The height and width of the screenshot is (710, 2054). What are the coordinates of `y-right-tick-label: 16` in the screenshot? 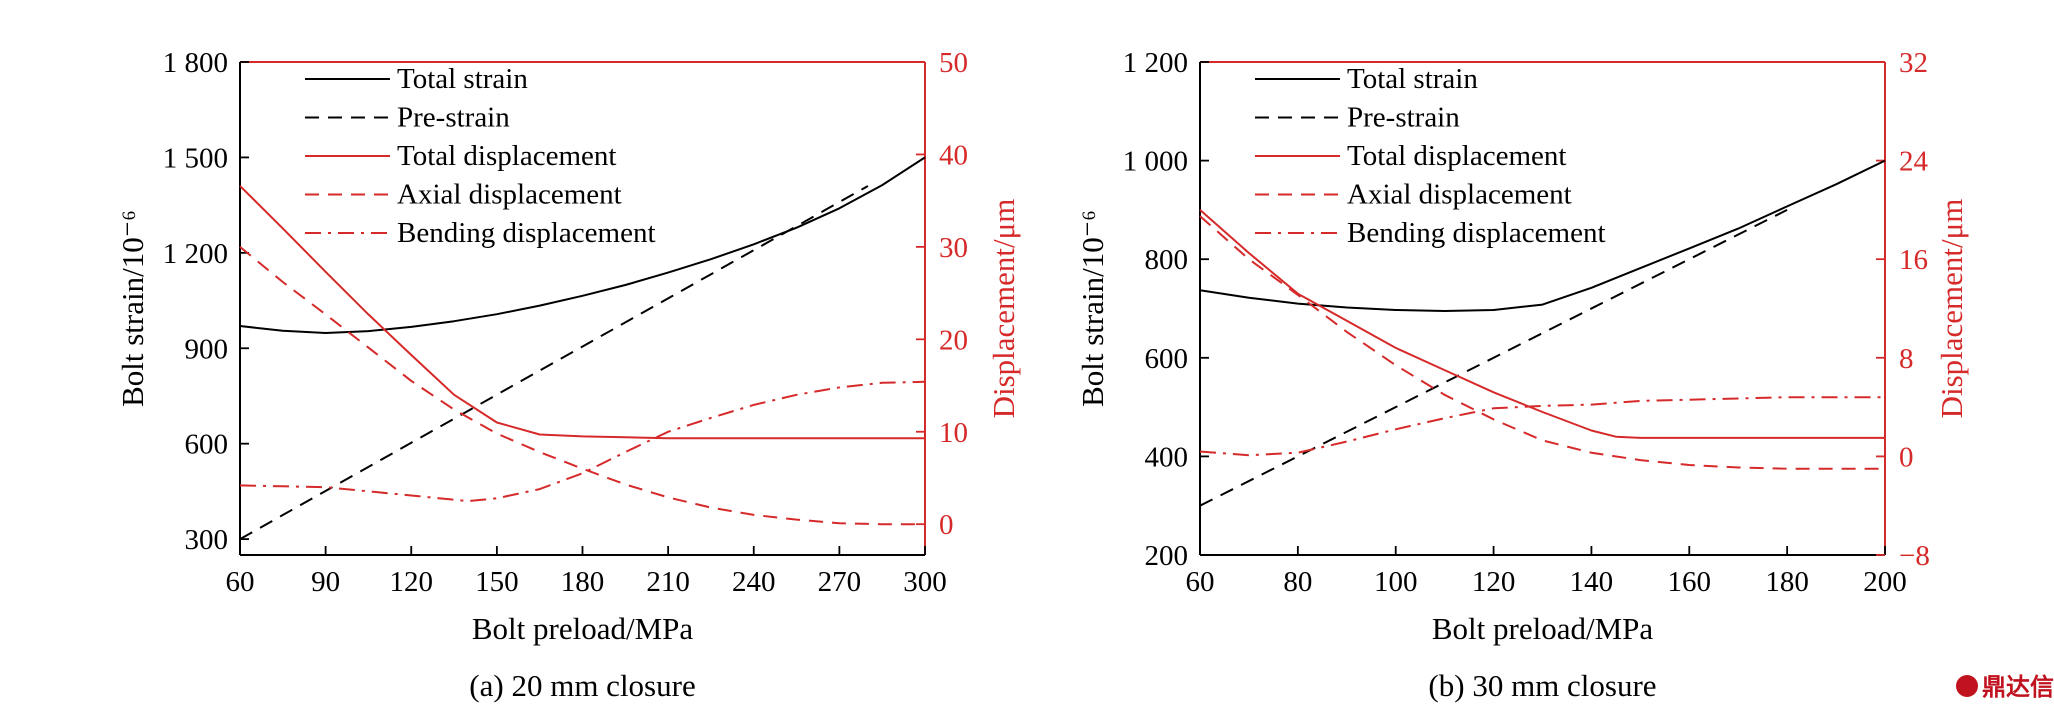 It's located at (1913, 260).